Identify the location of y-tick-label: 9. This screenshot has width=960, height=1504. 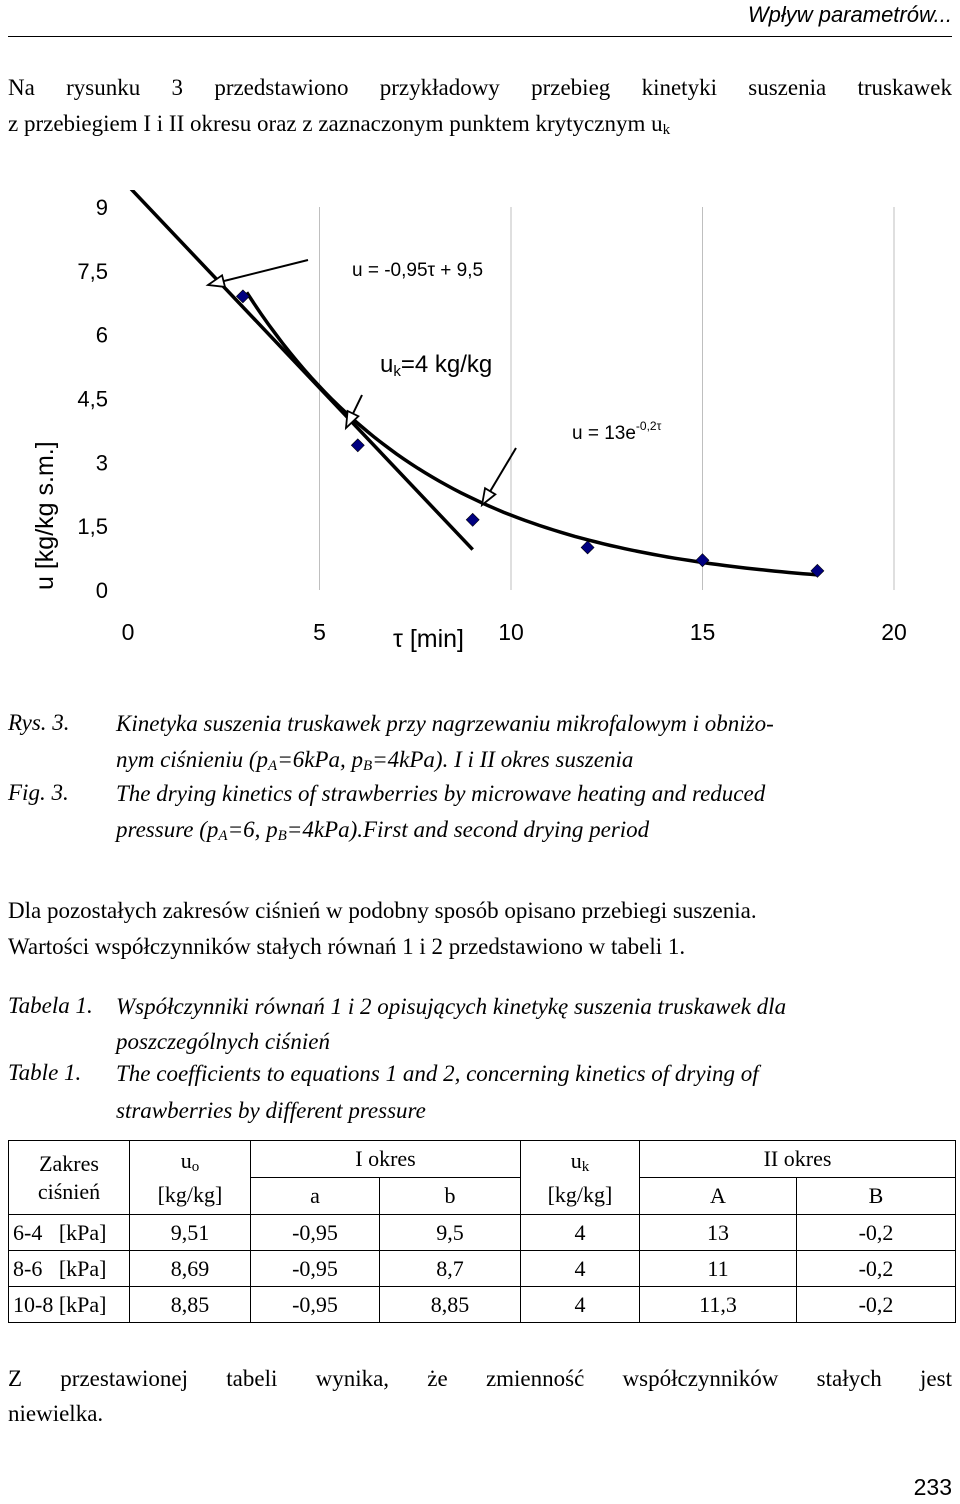
(102, 207).